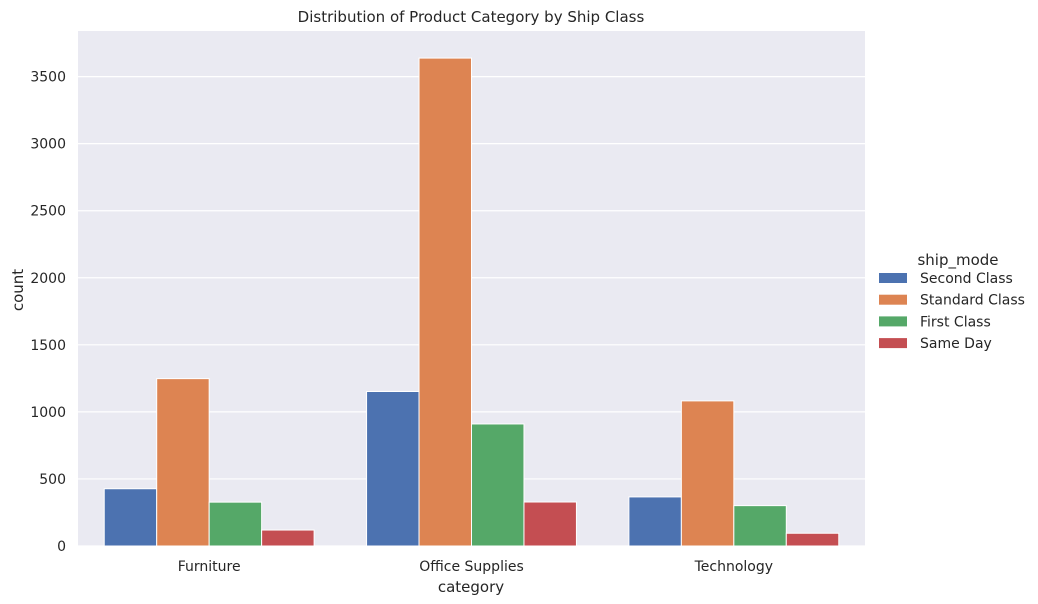  I want to click on y-tick-label: 1500, so click(48, 346).